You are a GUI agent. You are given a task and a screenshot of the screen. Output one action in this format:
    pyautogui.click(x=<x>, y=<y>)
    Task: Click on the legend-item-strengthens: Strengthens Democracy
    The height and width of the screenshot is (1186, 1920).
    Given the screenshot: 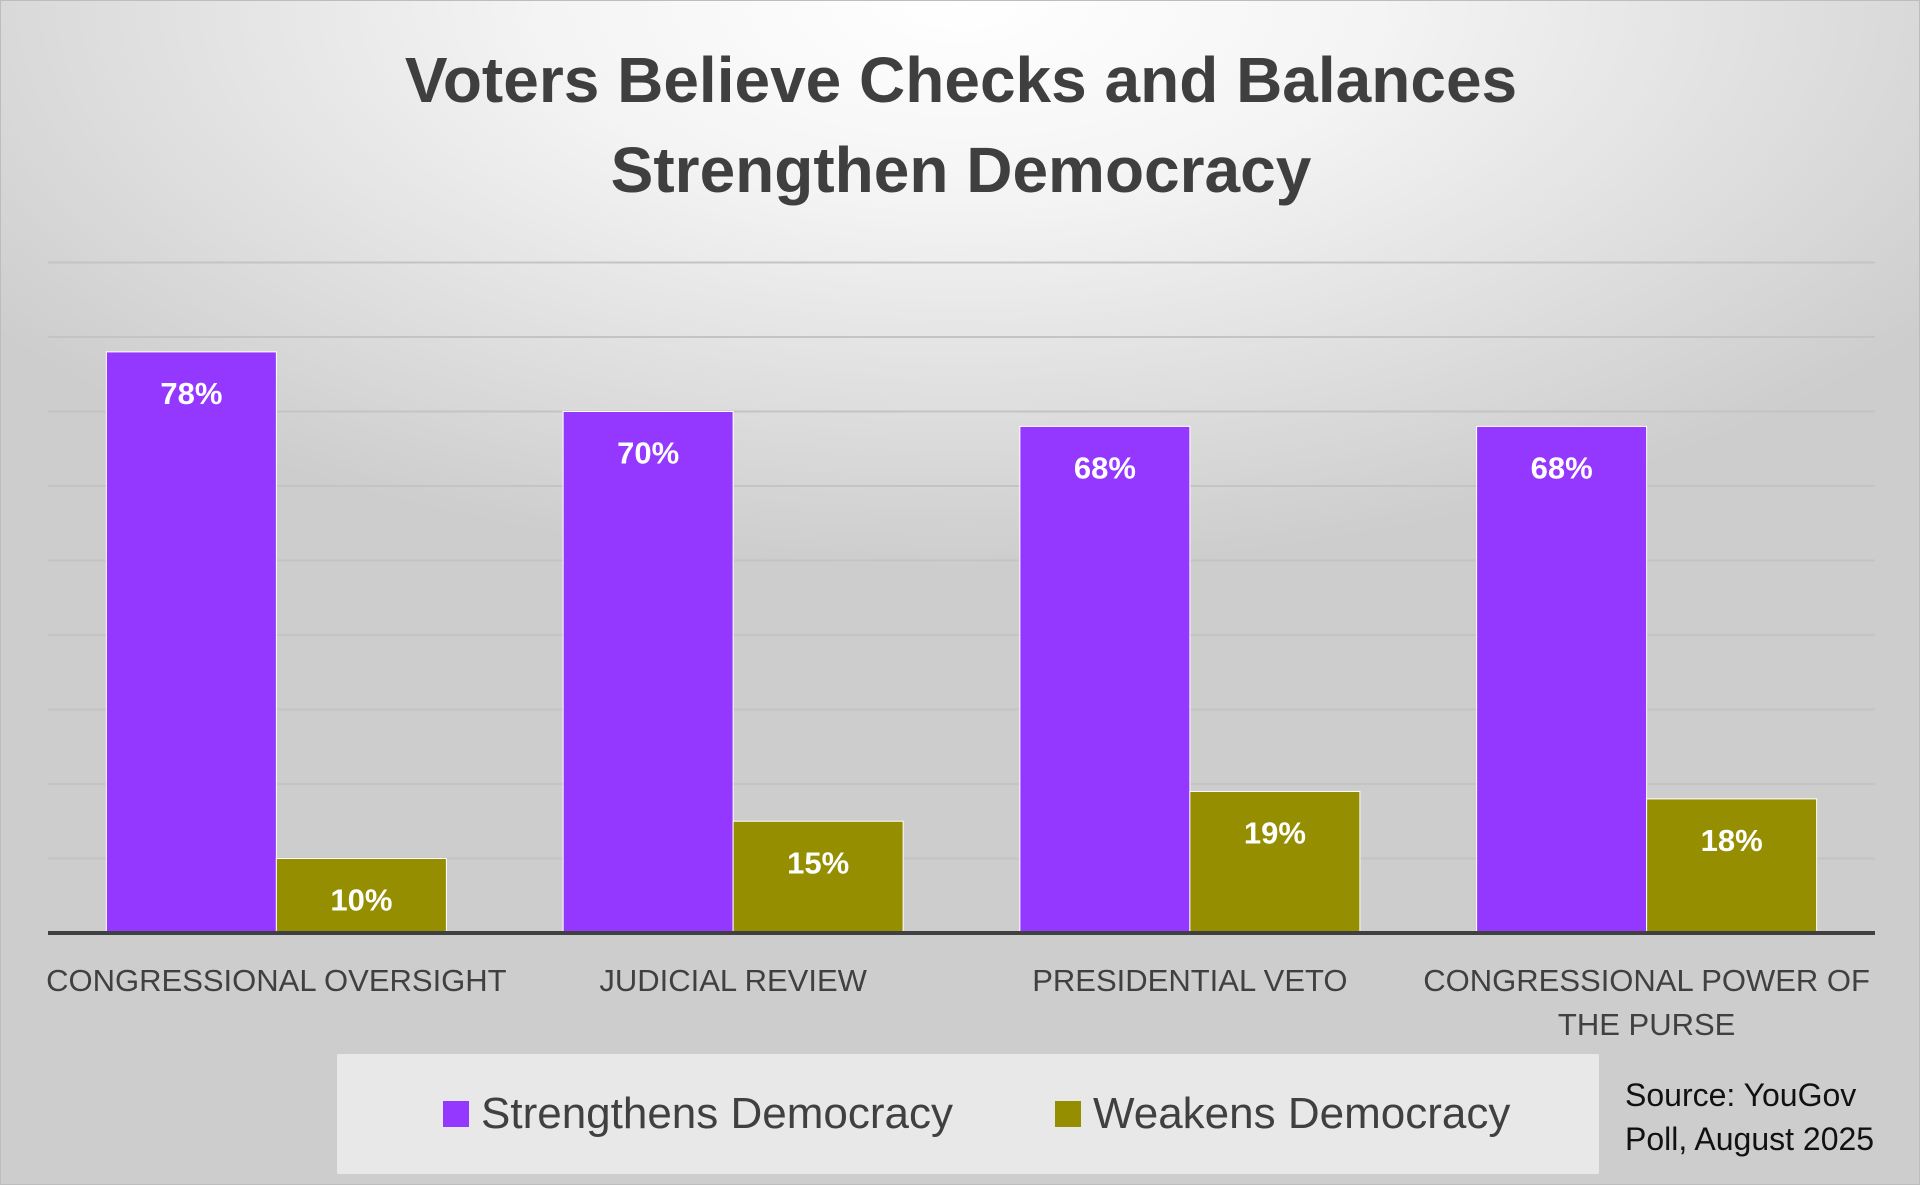 What is the action you would take?
    pyautogui.click(x=698, y=1114)
    